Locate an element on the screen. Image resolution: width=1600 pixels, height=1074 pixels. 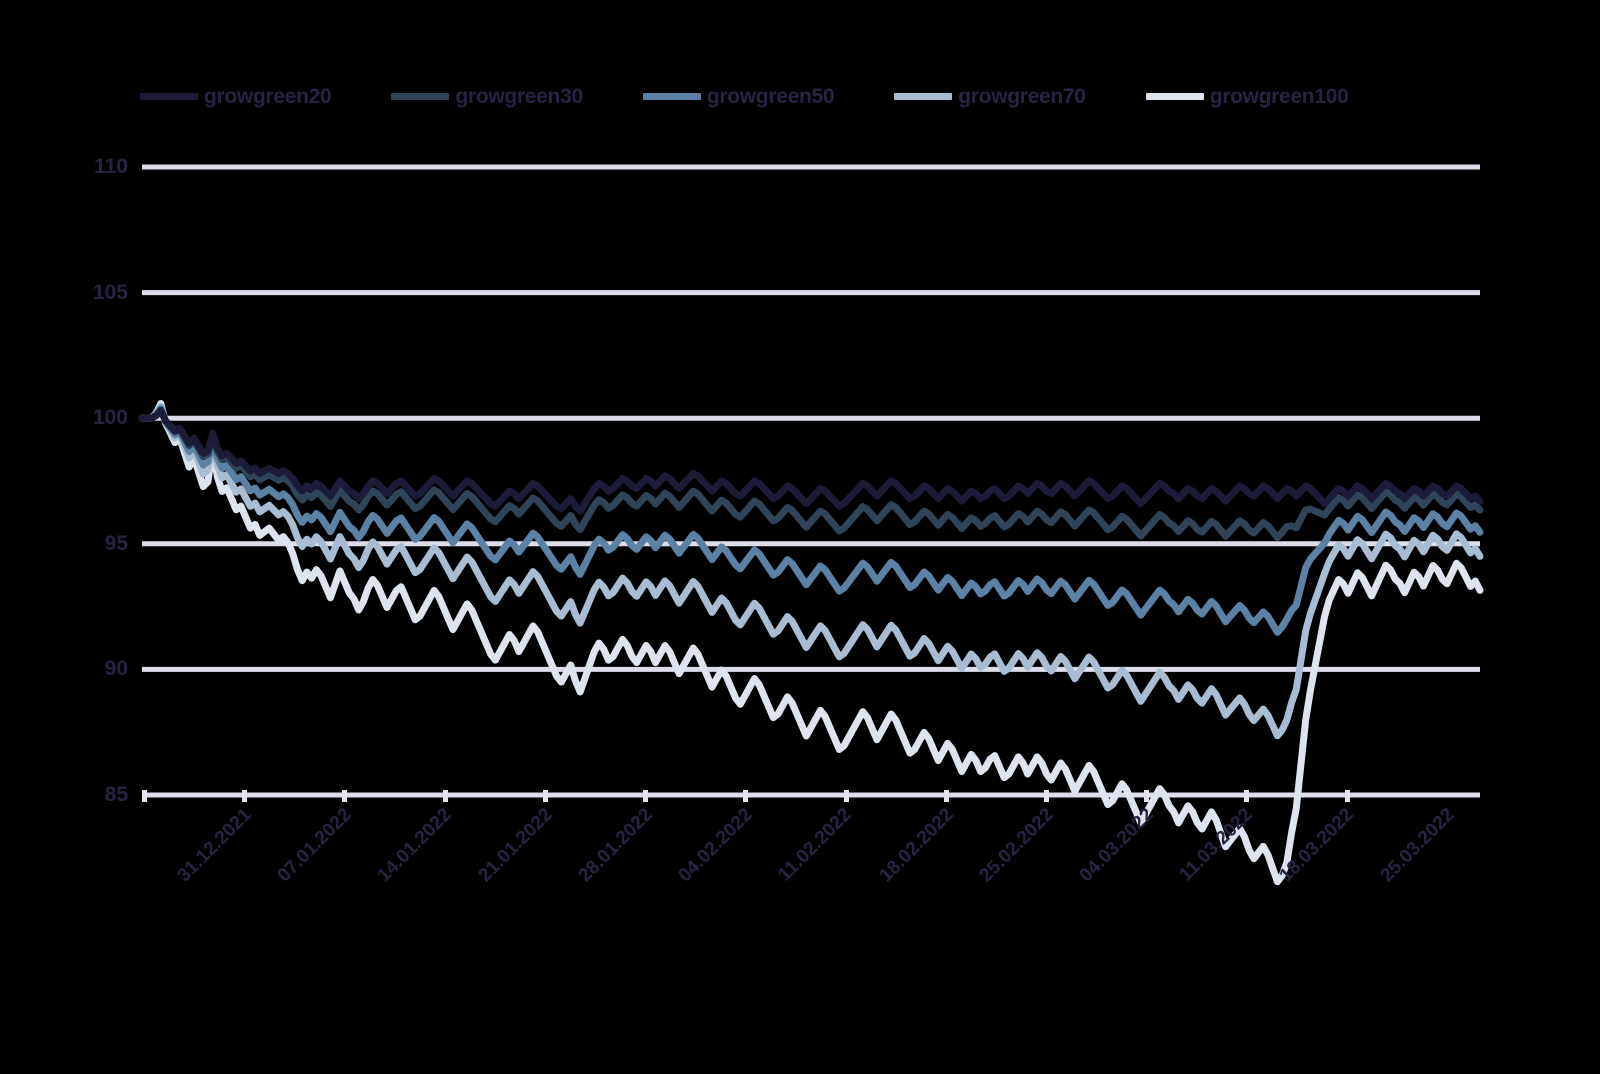
series-line-growgreen30 is located at coordinates (811, 473).